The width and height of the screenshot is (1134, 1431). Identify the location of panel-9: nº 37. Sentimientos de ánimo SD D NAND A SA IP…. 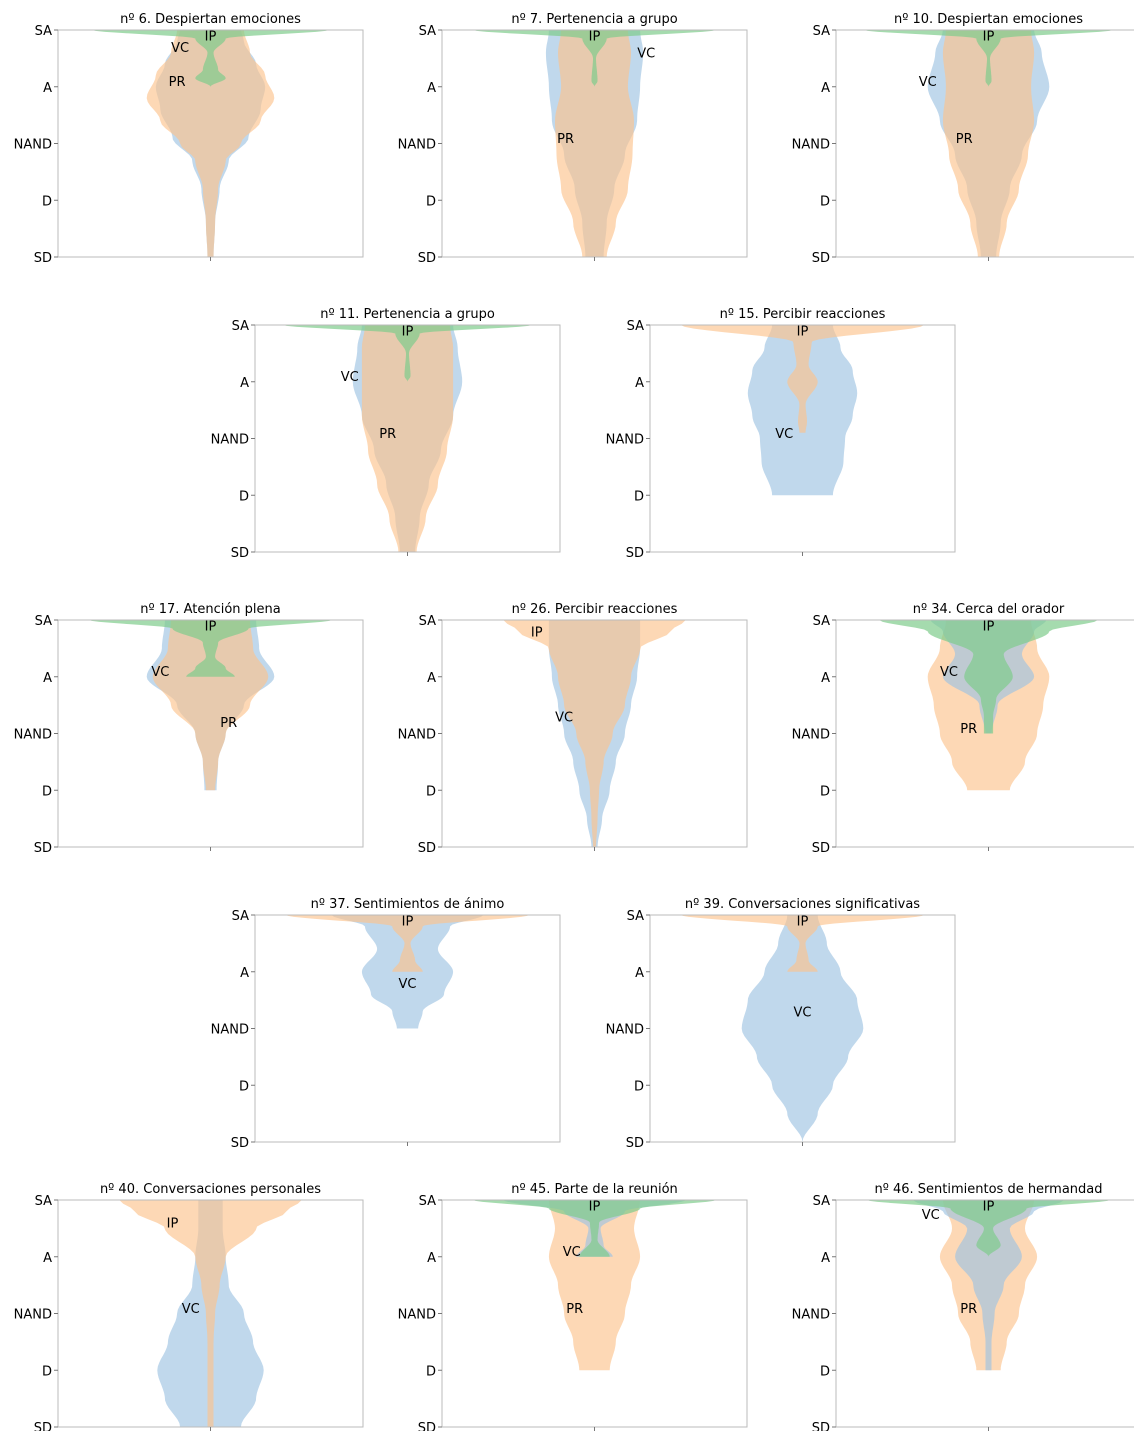
(386, 1024).